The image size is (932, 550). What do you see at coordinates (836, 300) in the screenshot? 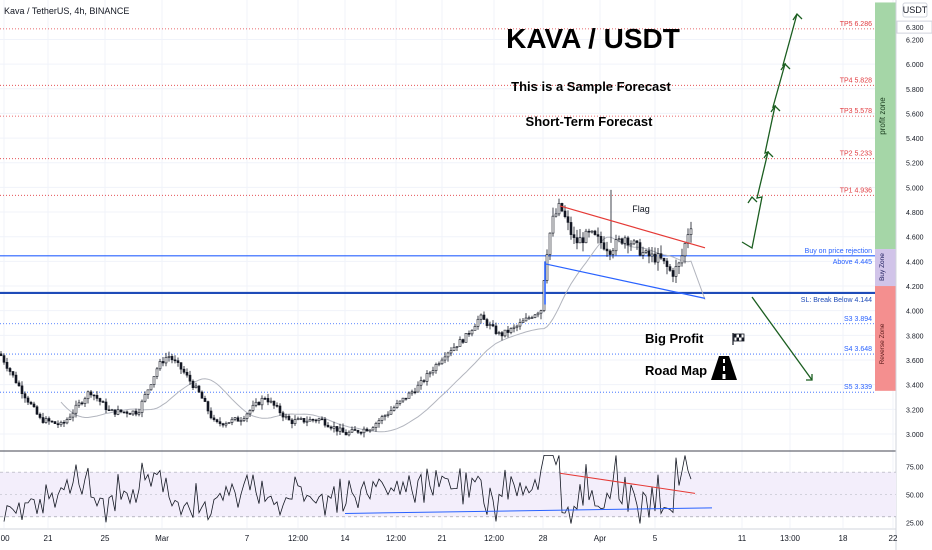
I see `level-label: SL: Break Below 4.144` at bounding box center [836, 300].